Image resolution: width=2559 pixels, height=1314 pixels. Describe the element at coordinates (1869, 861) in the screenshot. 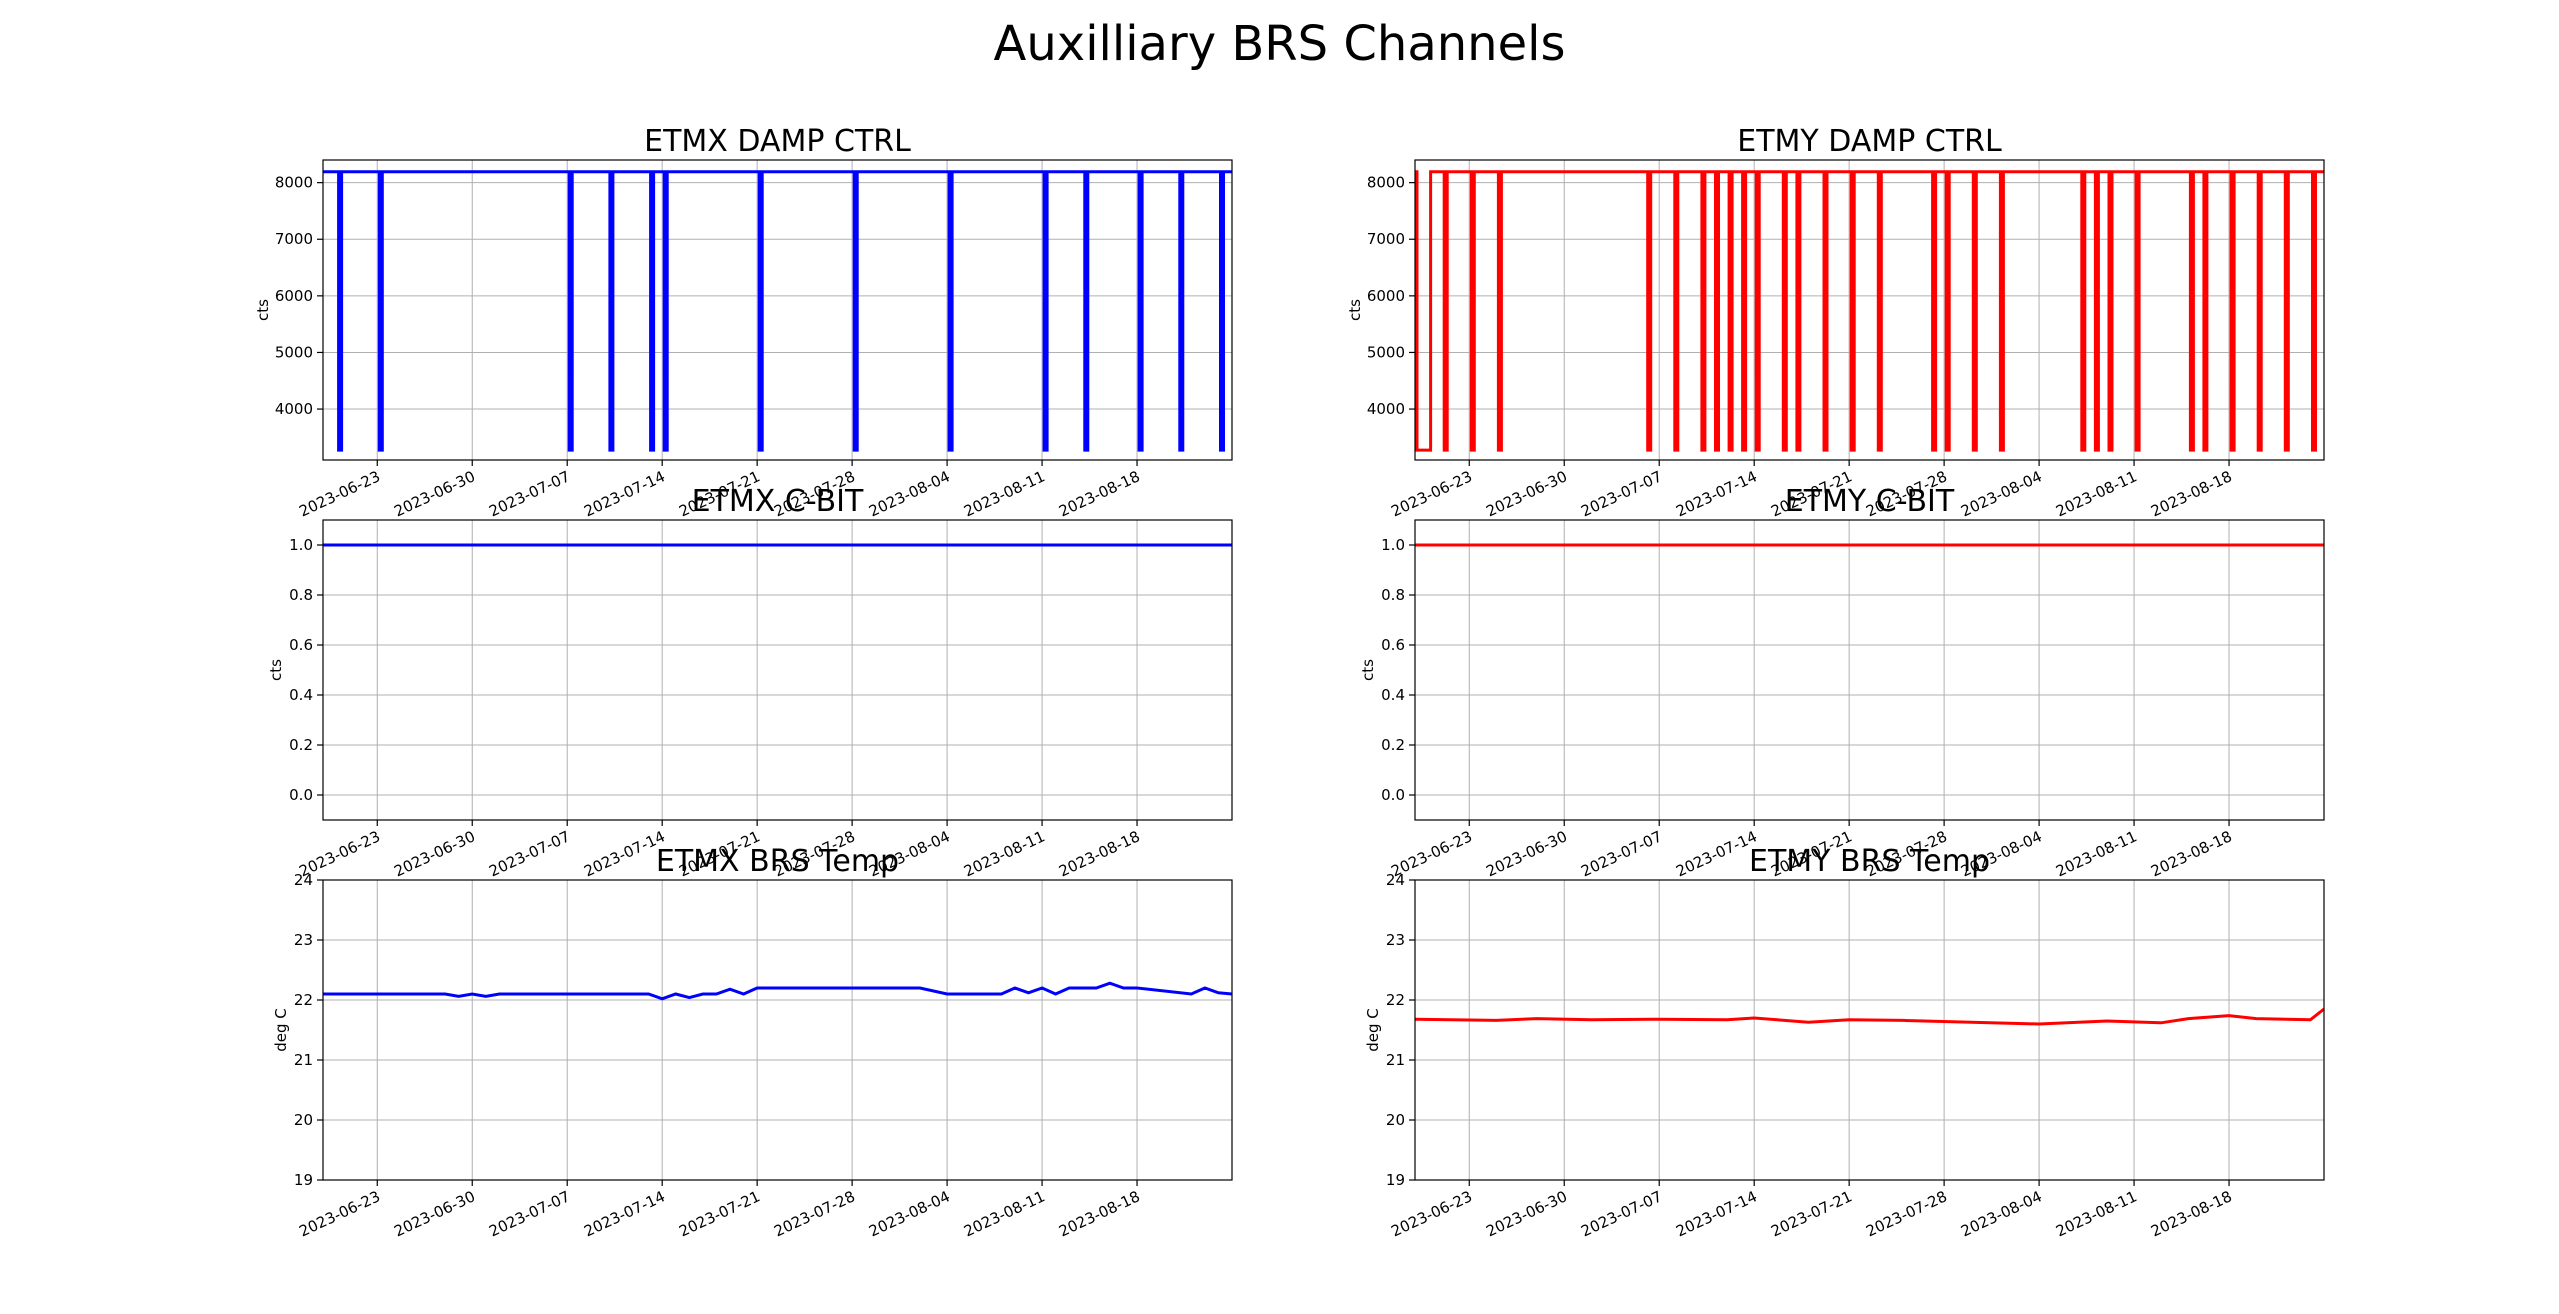

I see `panel-title-etmy-temp: ETMY BRS Temp` at that location.